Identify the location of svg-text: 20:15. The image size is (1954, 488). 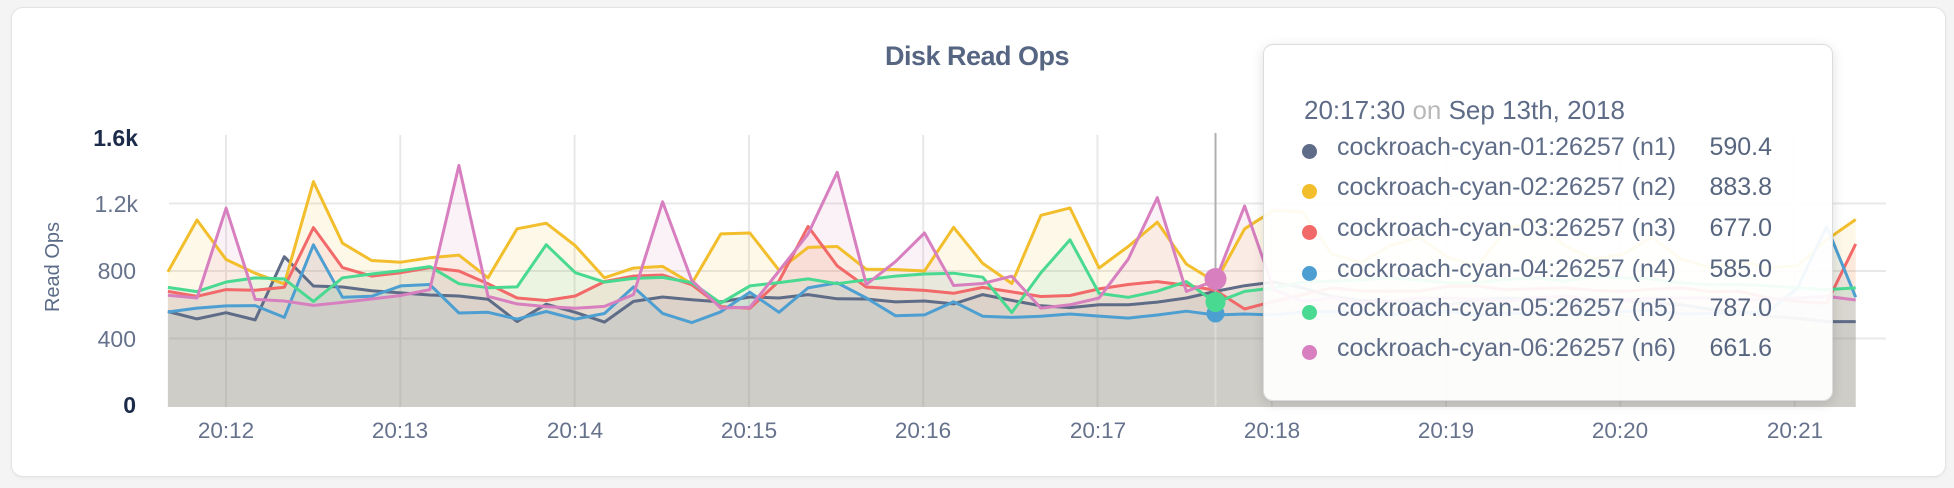
(749, 430).